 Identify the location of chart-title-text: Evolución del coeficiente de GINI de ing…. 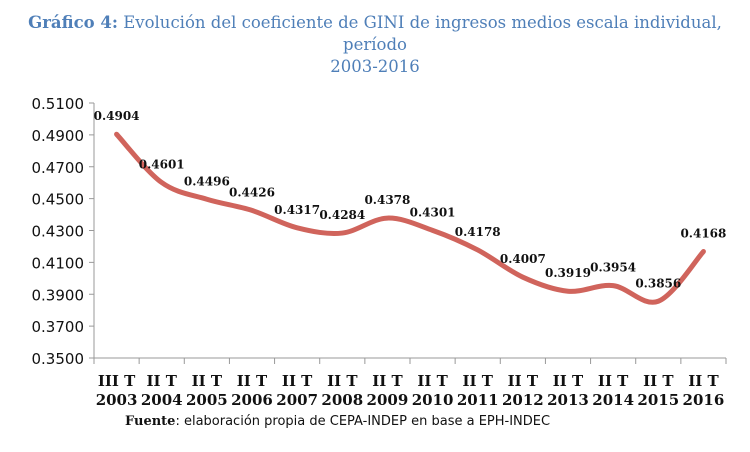
(422, 33).